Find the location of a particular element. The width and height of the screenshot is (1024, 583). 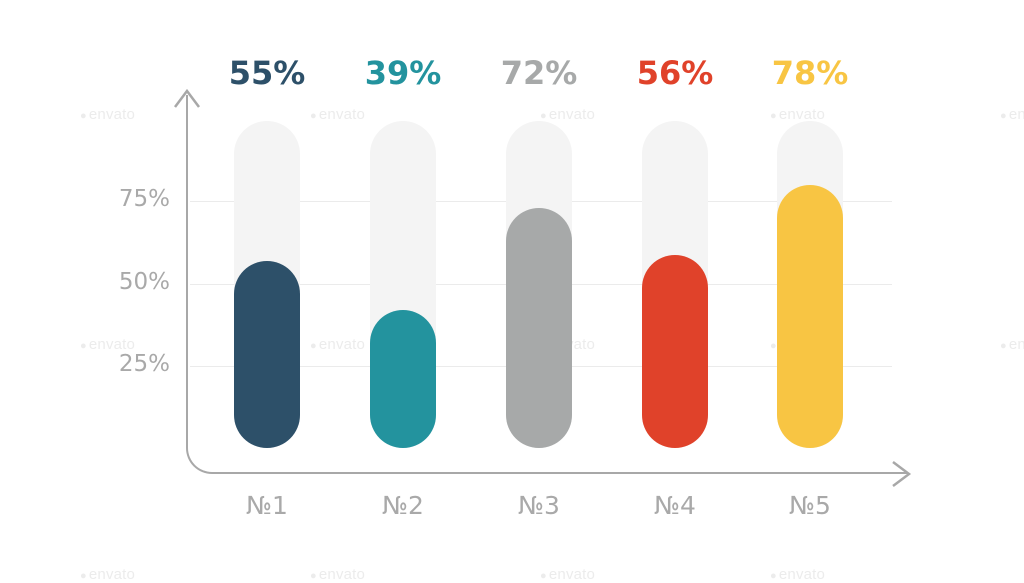

y-axis is located at coordinates (187, 265).